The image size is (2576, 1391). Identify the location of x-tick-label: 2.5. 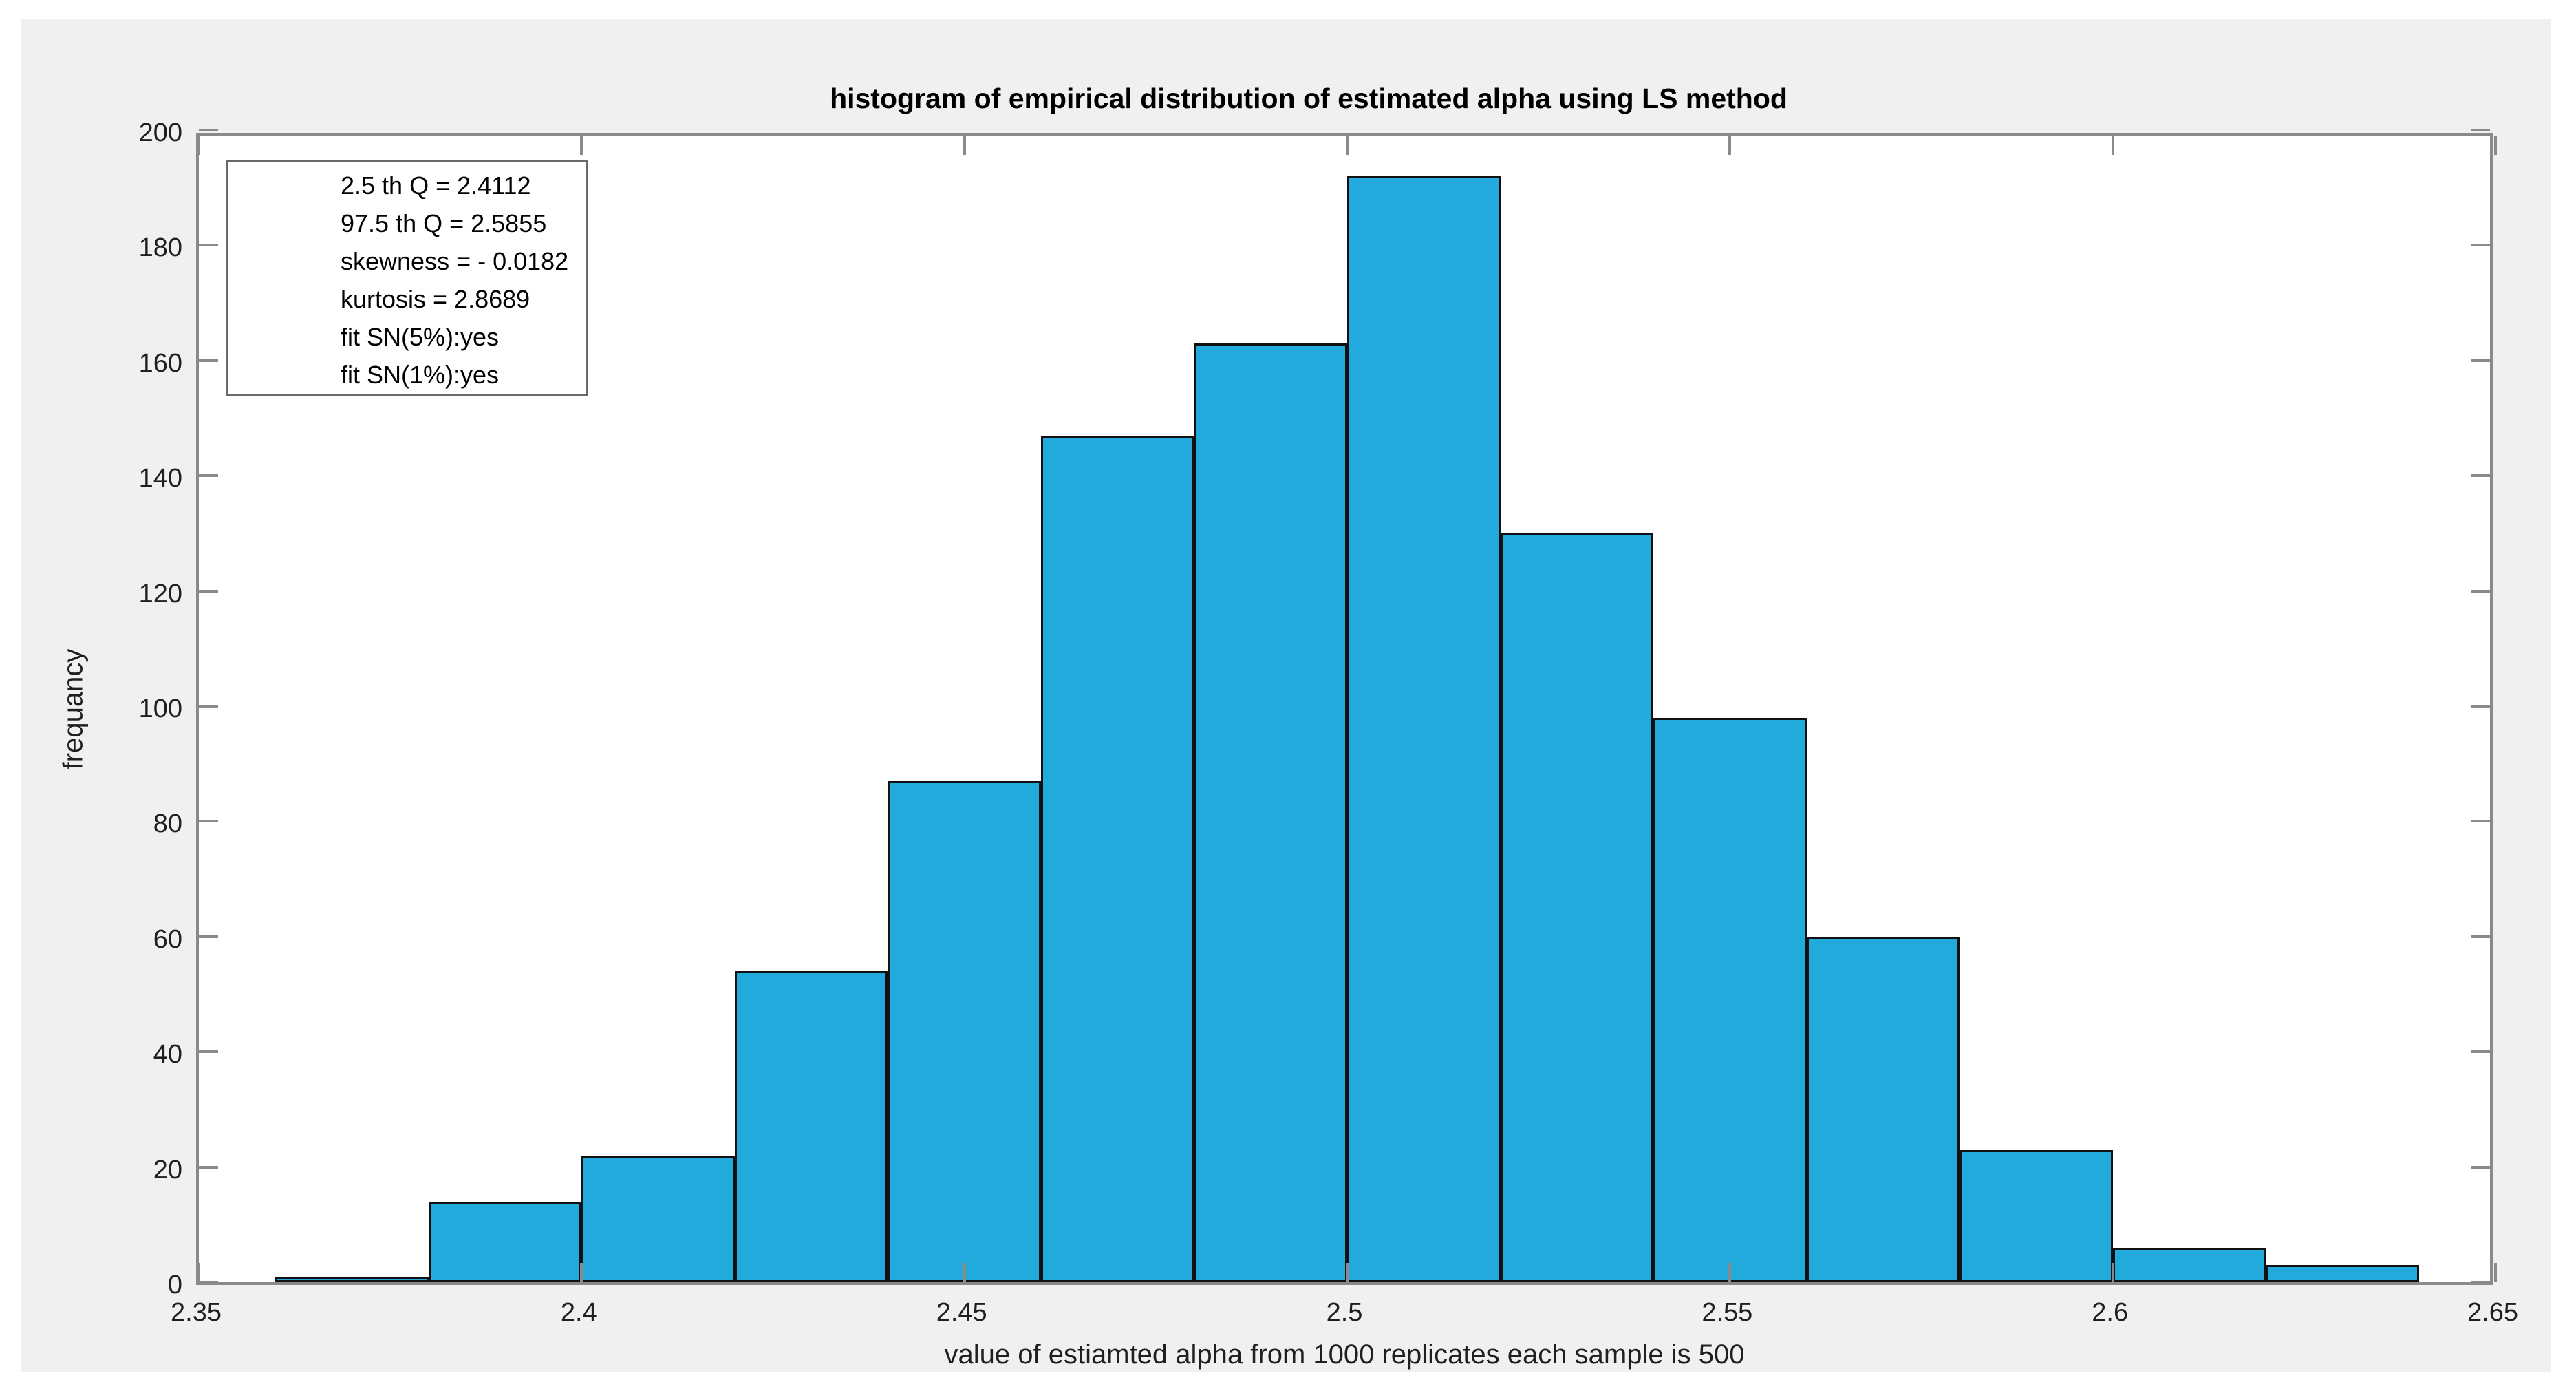
(1344, 1312).